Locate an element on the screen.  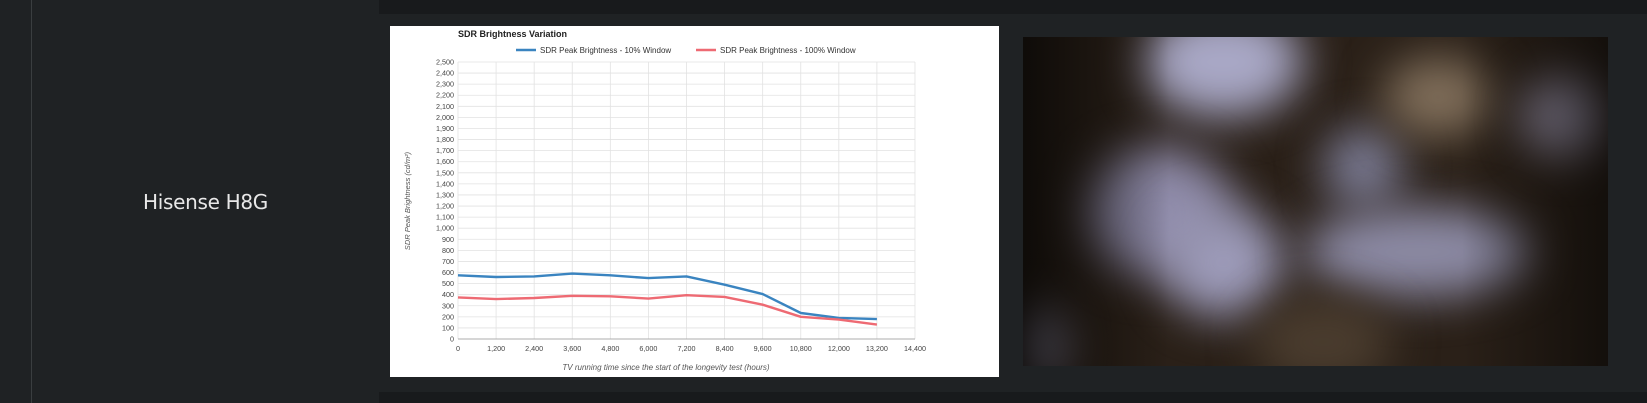
product-name: Hisense H8G is located at coordinates (205, 201).